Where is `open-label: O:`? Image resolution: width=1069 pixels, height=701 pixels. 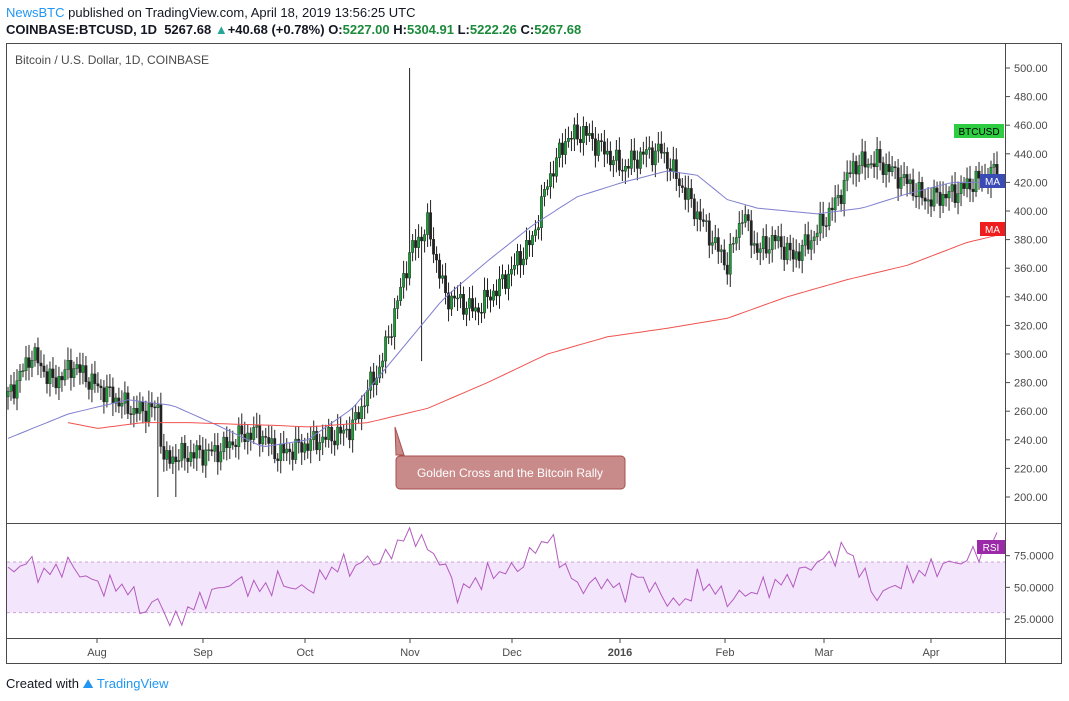 open-label: O: is located at coordinates (335, 29).